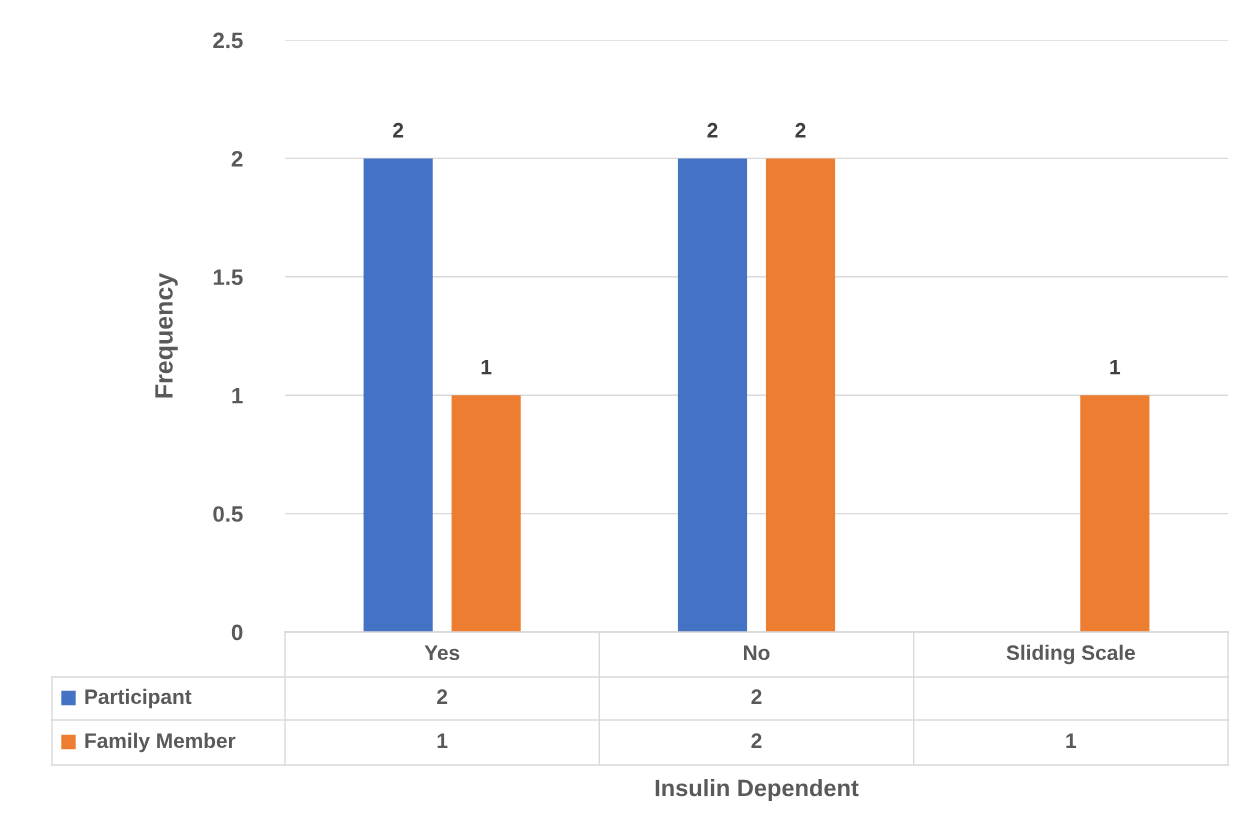 Image resolution: width=1255 pixels, height=838 pixels. Describe the element at coordinates (237, 395) in the screenshot. I see `y-tick-label: 1` at that location.